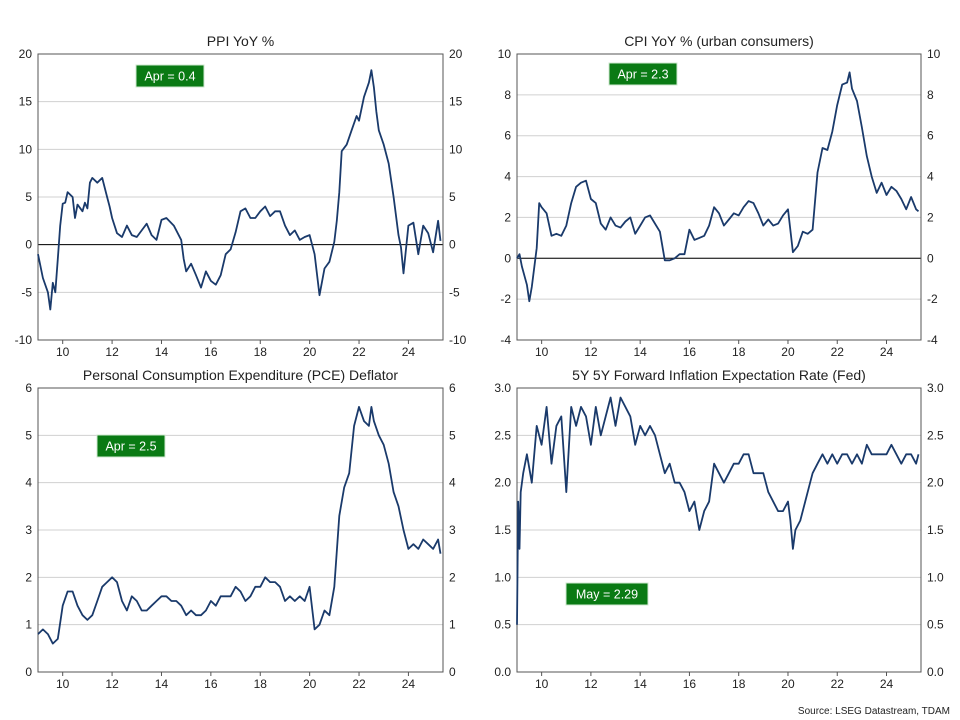  What do you see at coordinates (28, 530) in the screenshot?
I see `y-tick-label-left: 3` at bounding box center [28, 530].